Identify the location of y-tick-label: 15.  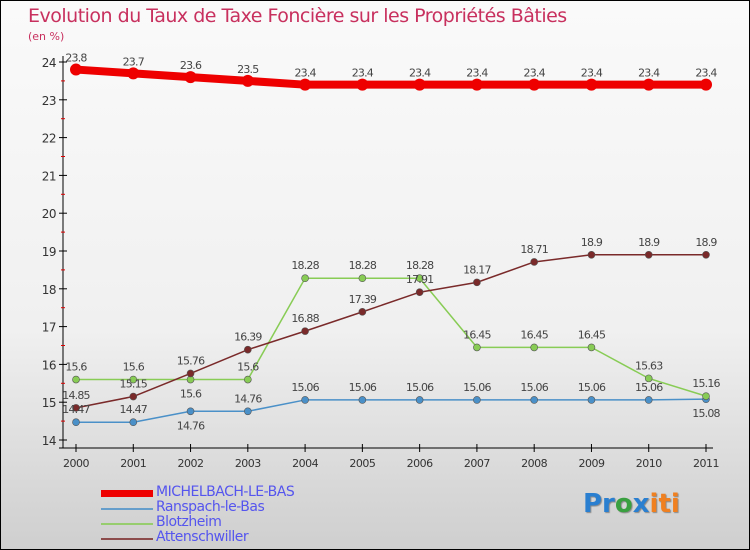
(49, 403).